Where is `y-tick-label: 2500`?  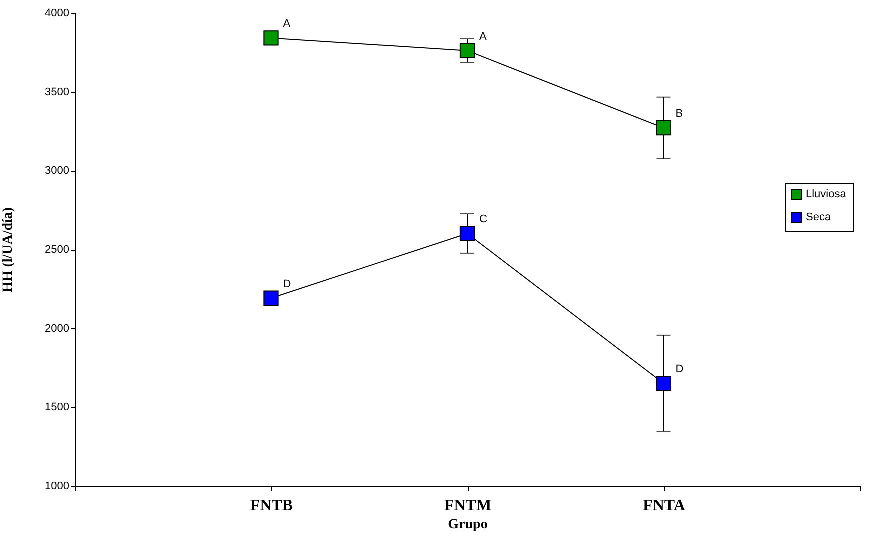
y-tick-label: 2500 is located at coordinates (57, 250).